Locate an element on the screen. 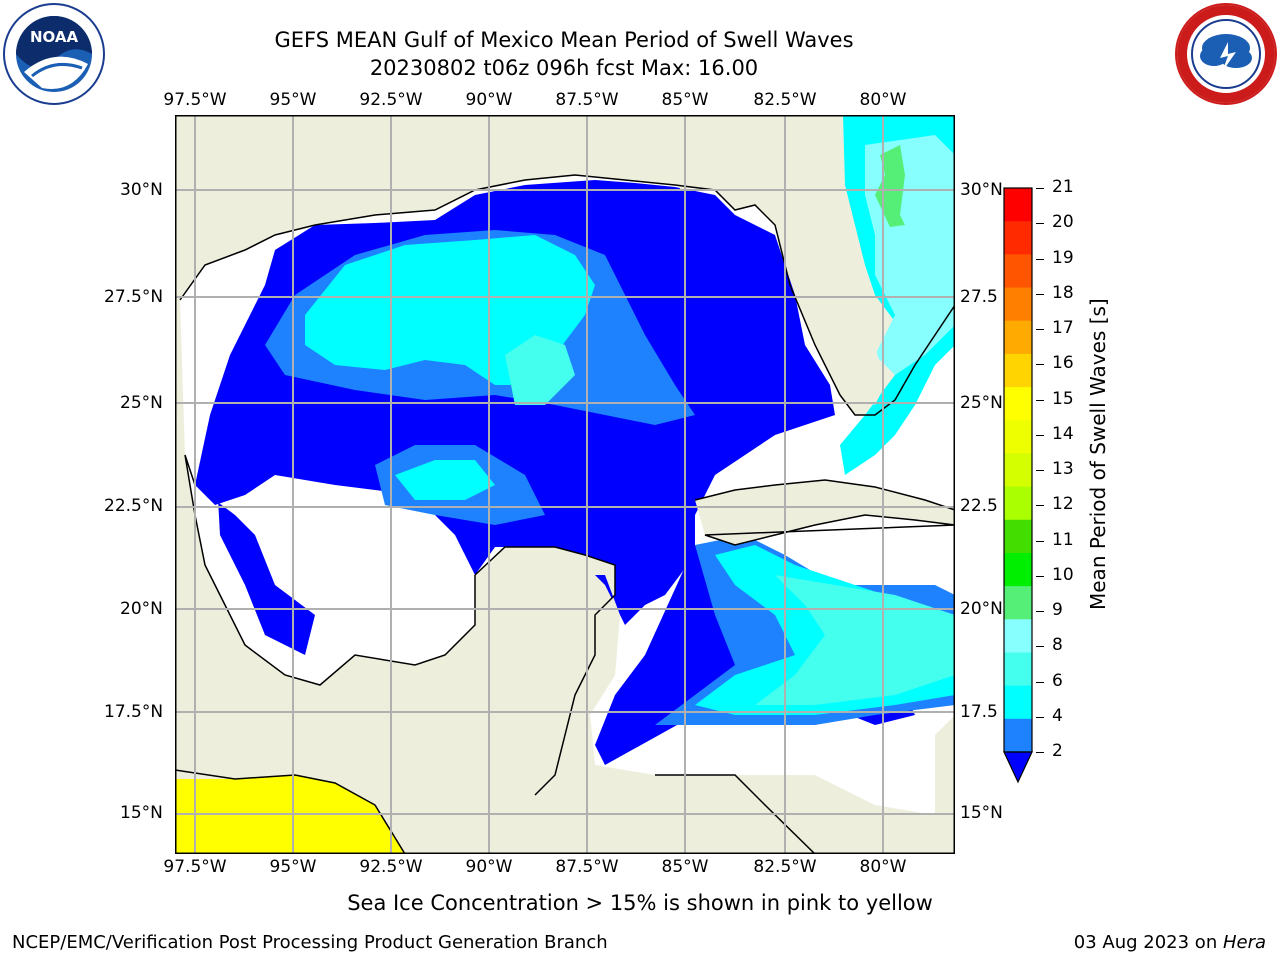 The width and height of the screenshot is (1280, 960). lon-label-top: 87.5°W is located at coordinates (587, 100).